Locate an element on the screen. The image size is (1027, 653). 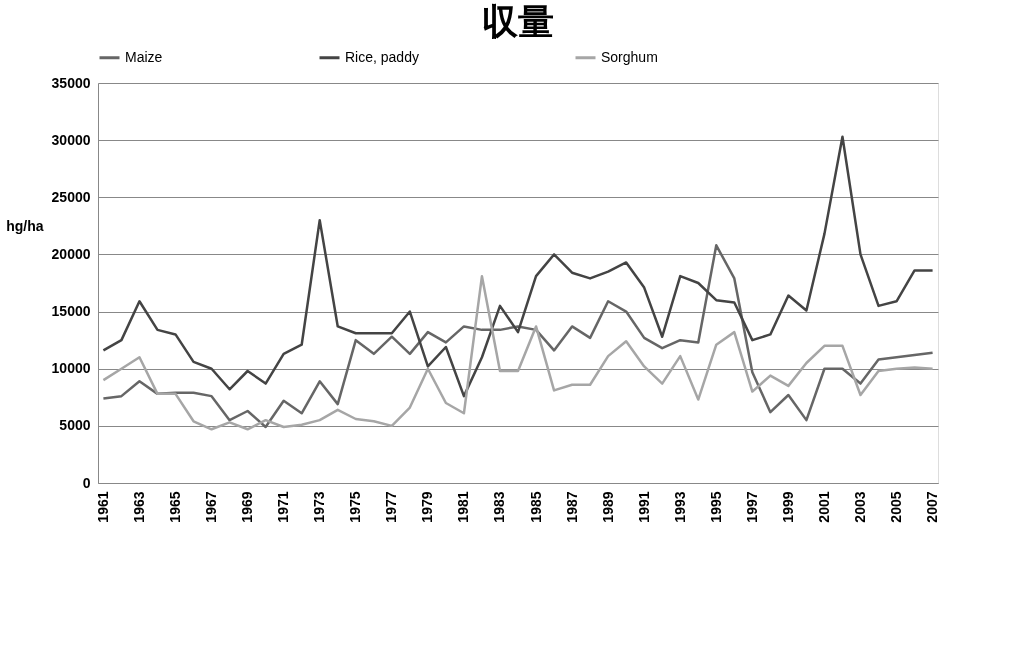
x-tick-label: 2007 is located at coordinates (932, 507).